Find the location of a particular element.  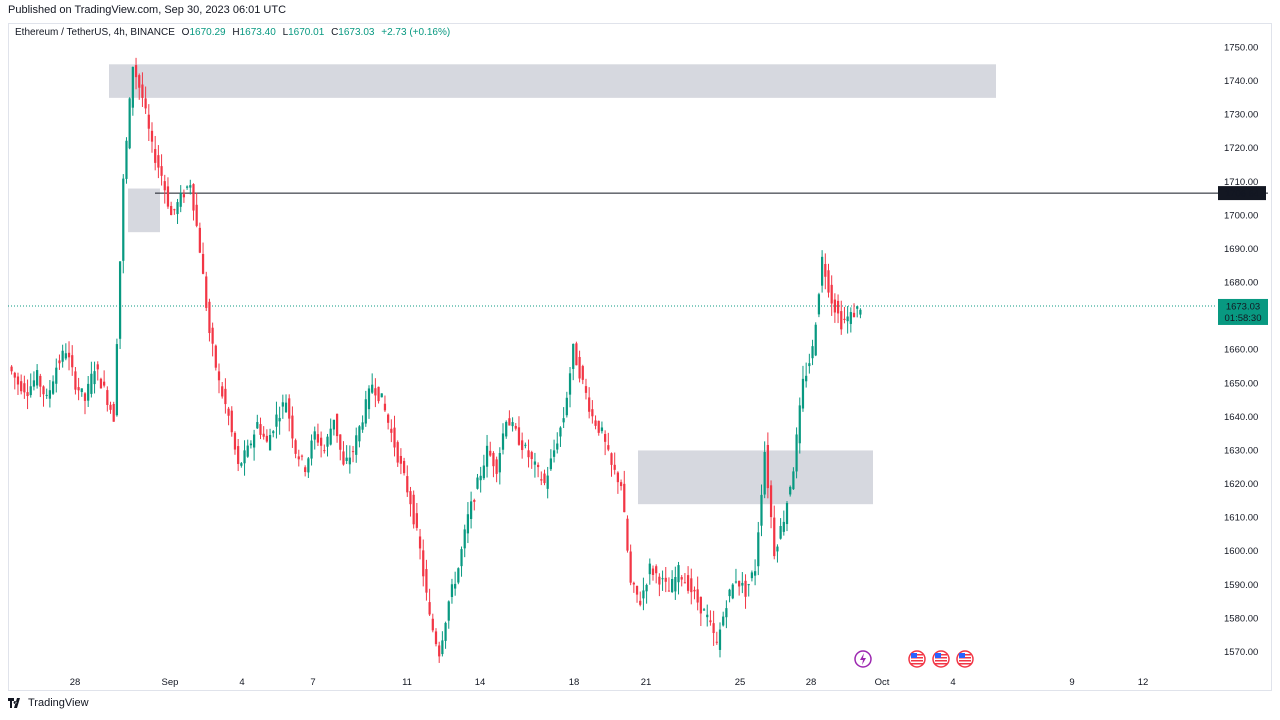

y-tick-label: 1690.00 is located at coordinates (1241, 249).